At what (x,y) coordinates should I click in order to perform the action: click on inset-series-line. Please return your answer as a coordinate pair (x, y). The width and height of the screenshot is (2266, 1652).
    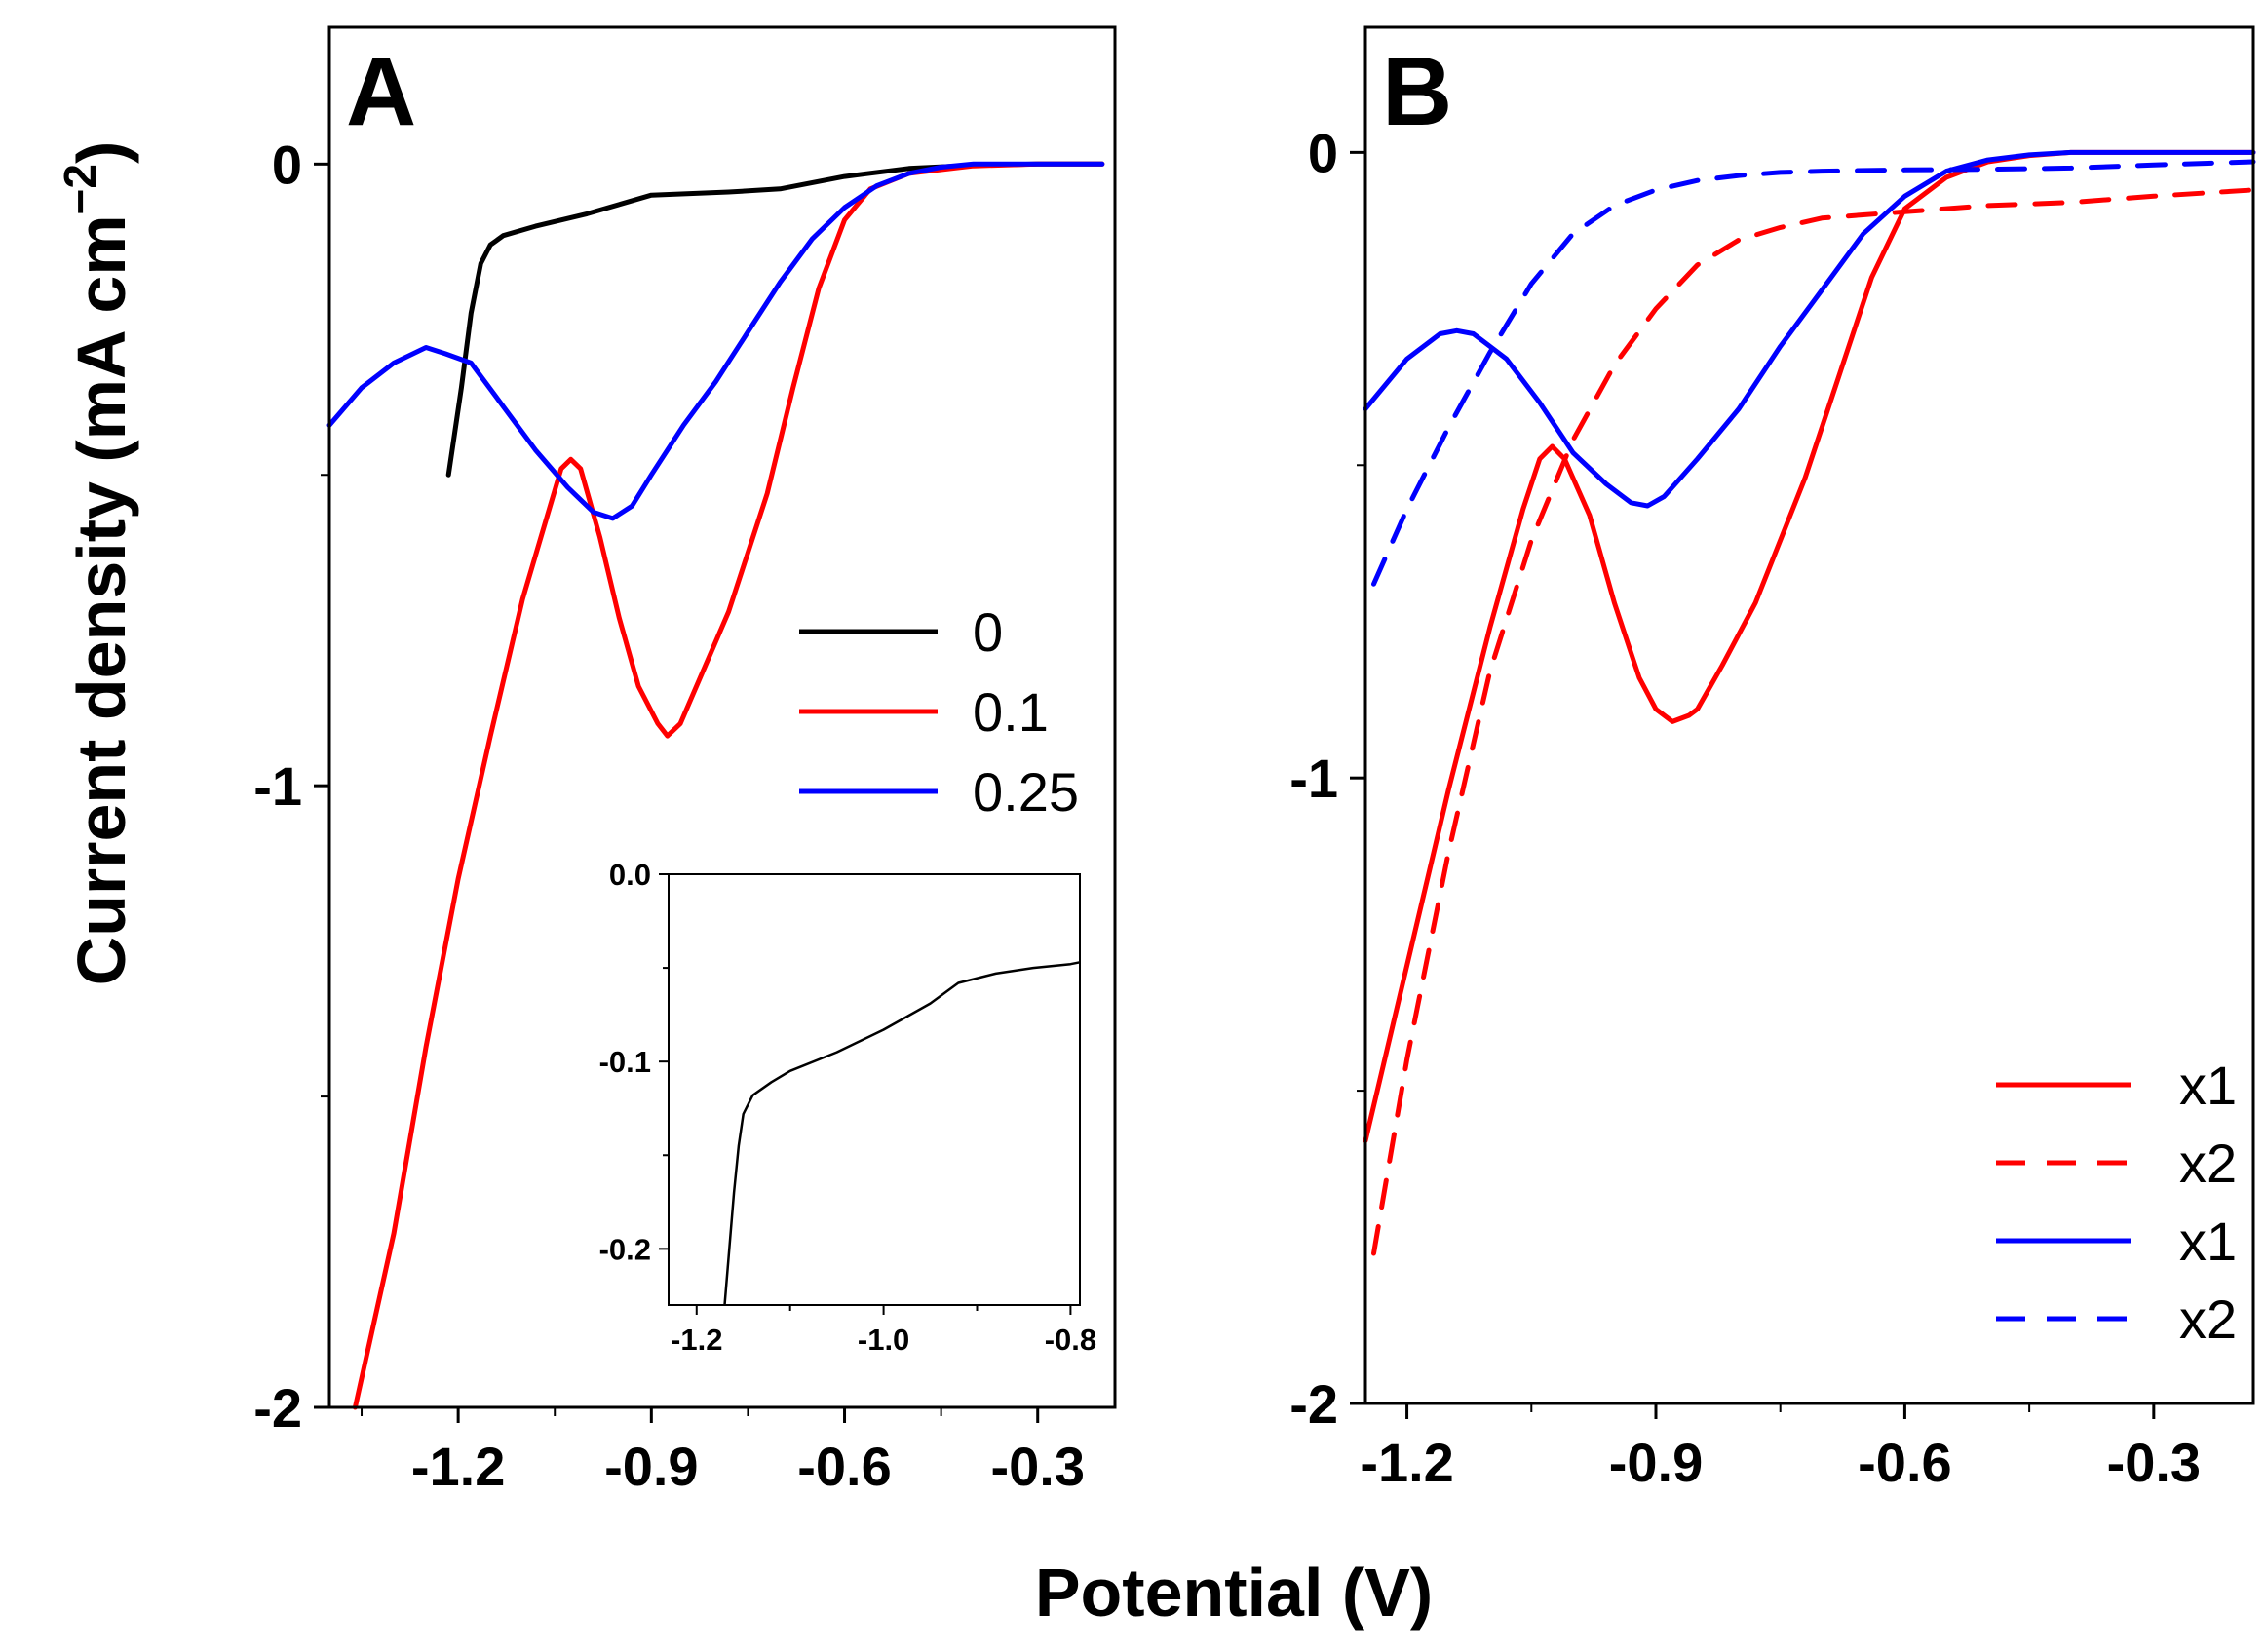
    Looking at the image, I should click on (902, 1134).